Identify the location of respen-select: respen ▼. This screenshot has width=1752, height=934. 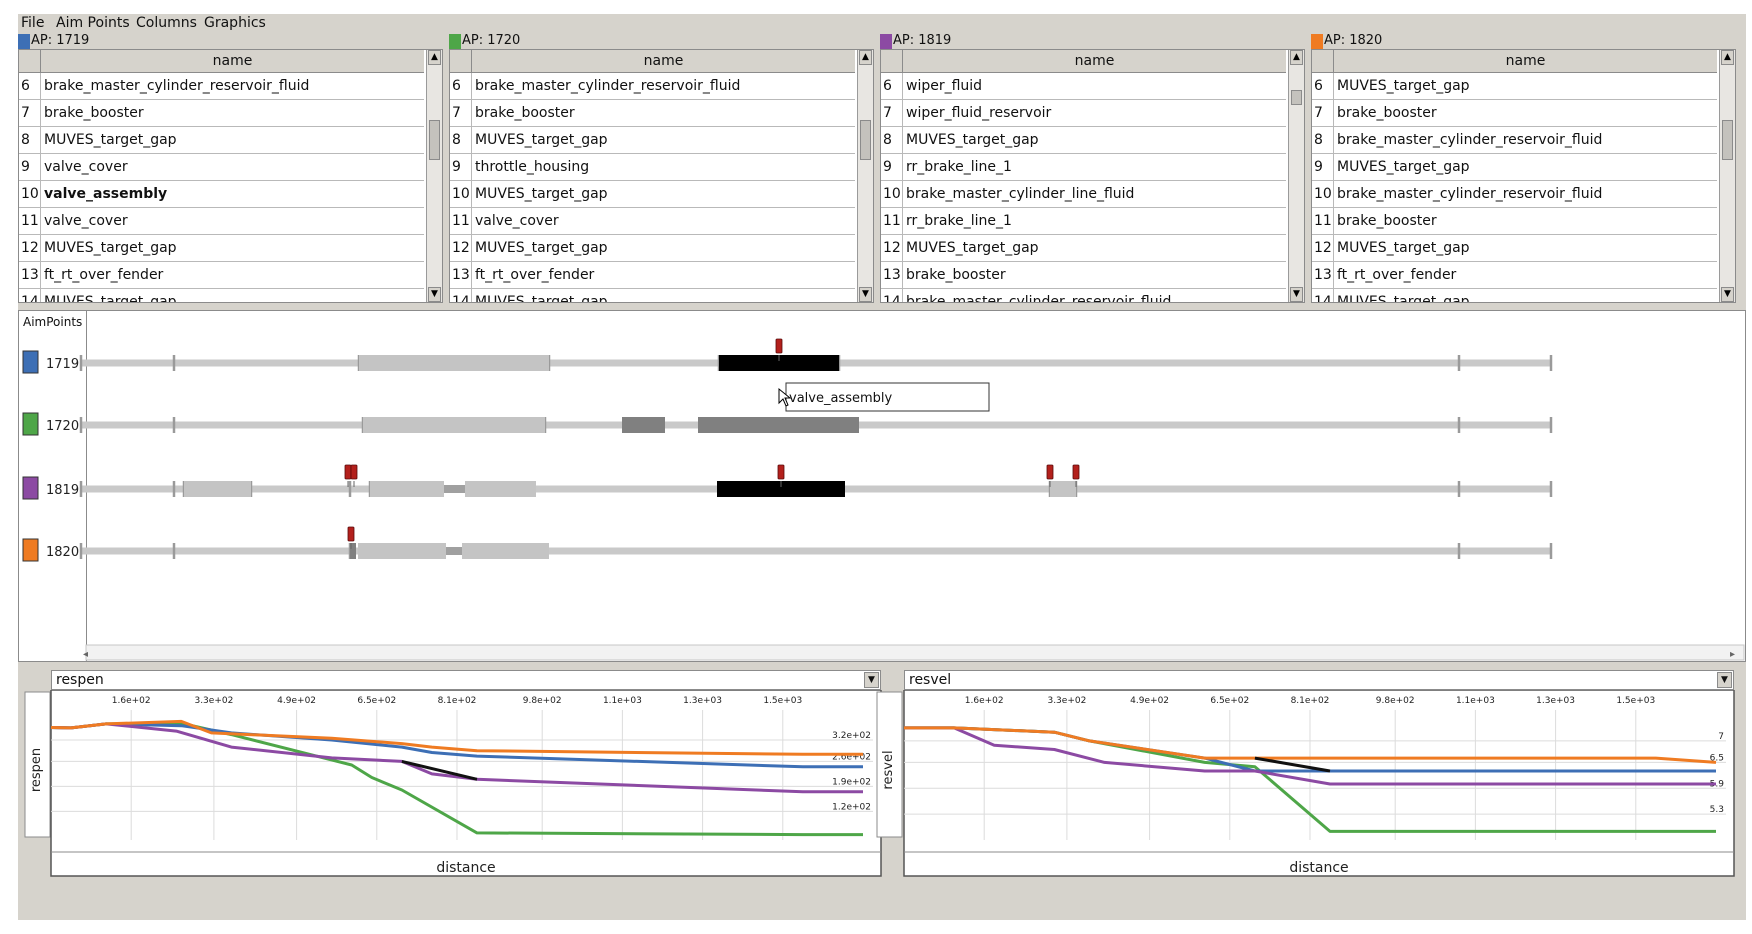
(466, 680).